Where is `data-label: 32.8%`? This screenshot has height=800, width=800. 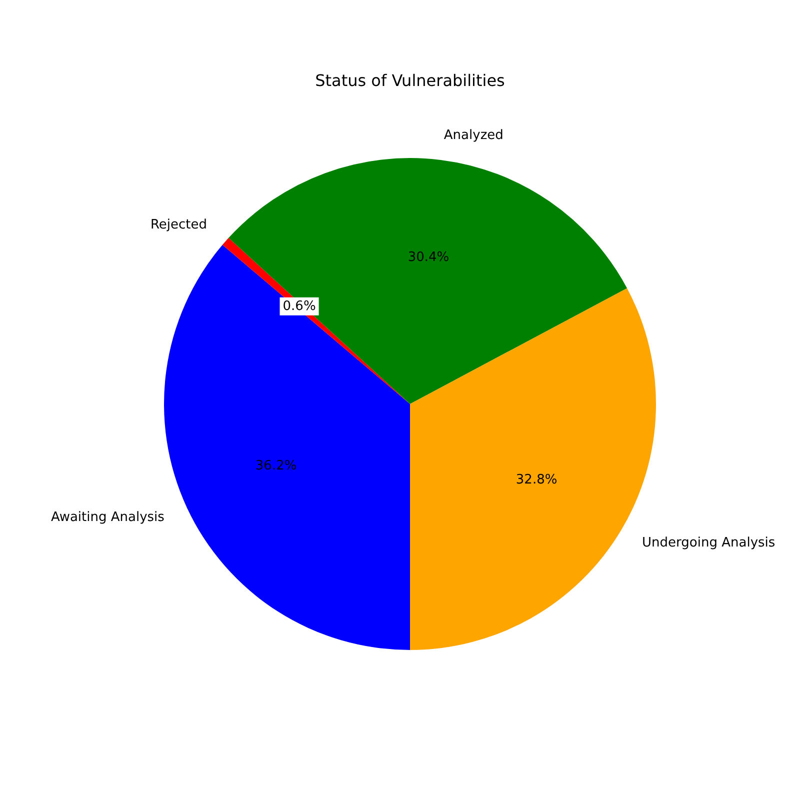
data-label: 32.8% is located at coordinates (537, 480).